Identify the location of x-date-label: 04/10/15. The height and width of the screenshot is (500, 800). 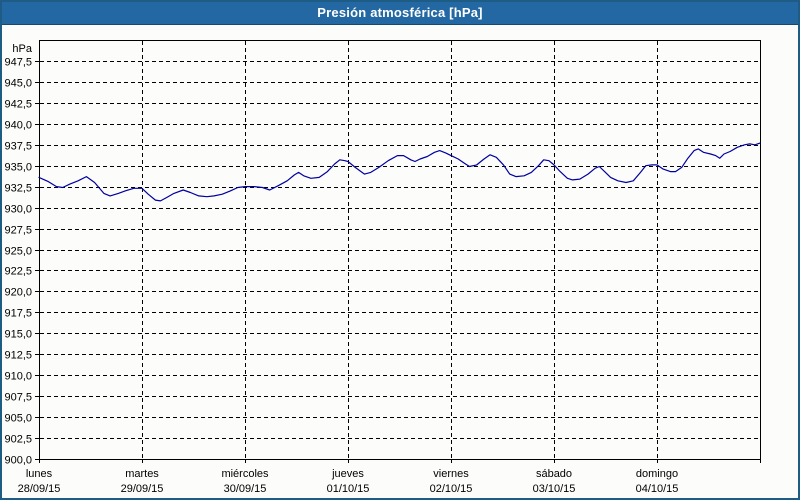
(657, 489).